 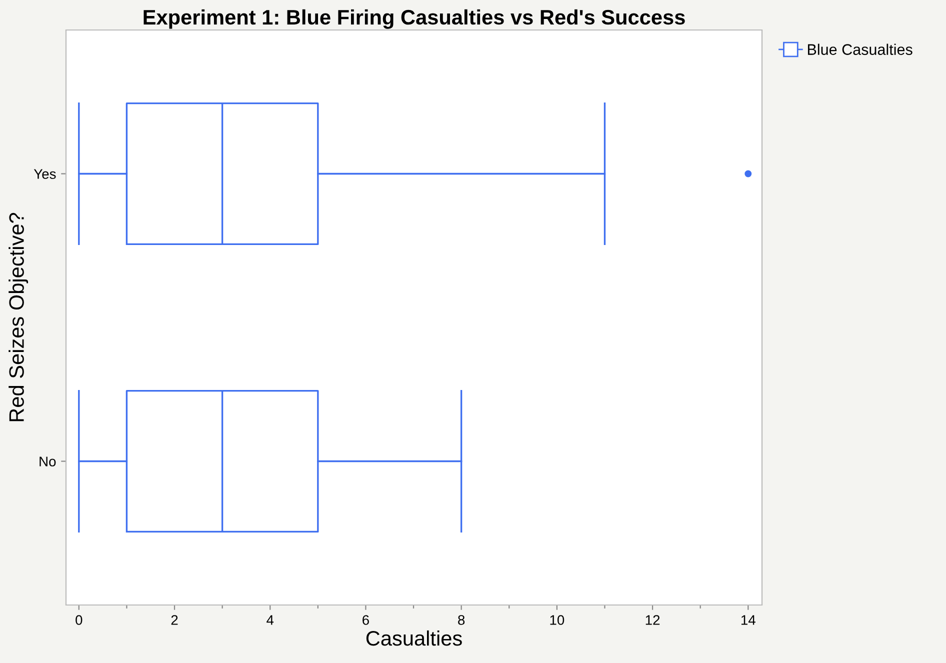 What do you see at coordinates (414, 19) in the screenshot?
I see `chart-title: Experiment 1: Blue Firing Casualties vs Red's Success` at bounding box center [414, 19].